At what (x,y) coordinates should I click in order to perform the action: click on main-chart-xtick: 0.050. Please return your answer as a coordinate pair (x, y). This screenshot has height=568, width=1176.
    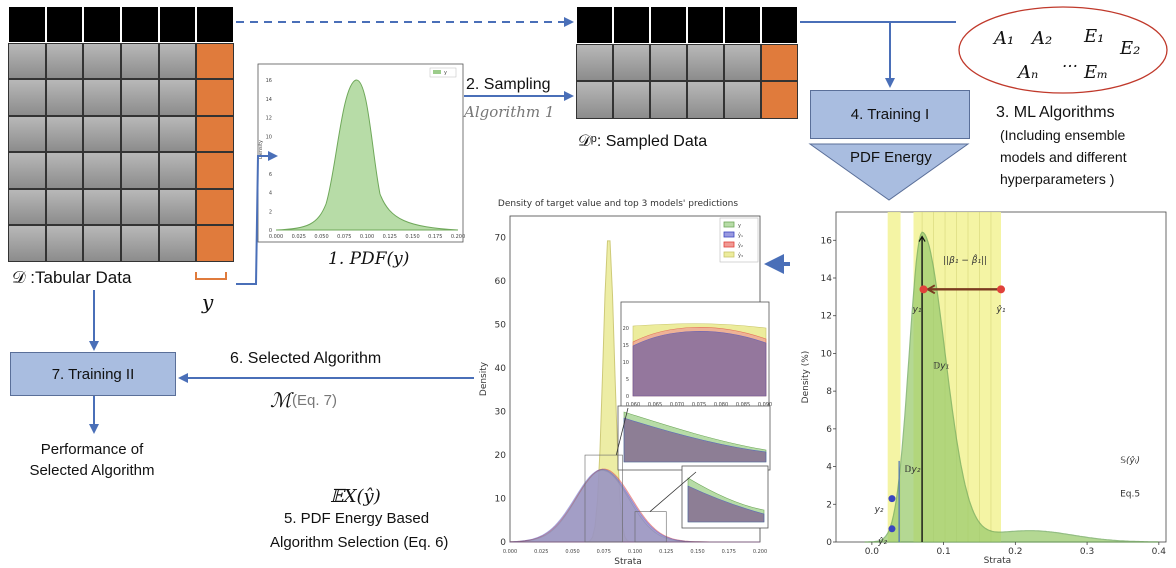
    Looking at the image, I should click on (572, 552).